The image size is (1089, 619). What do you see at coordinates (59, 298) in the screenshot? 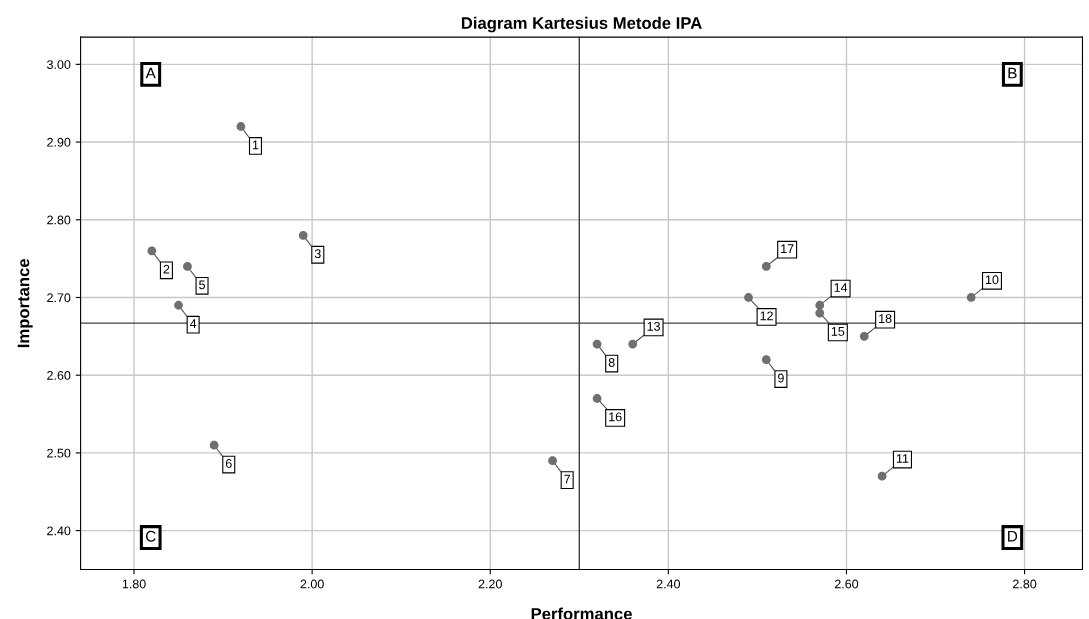
I see `y-tick-label: 2.70` at bounding box center [59, 298].